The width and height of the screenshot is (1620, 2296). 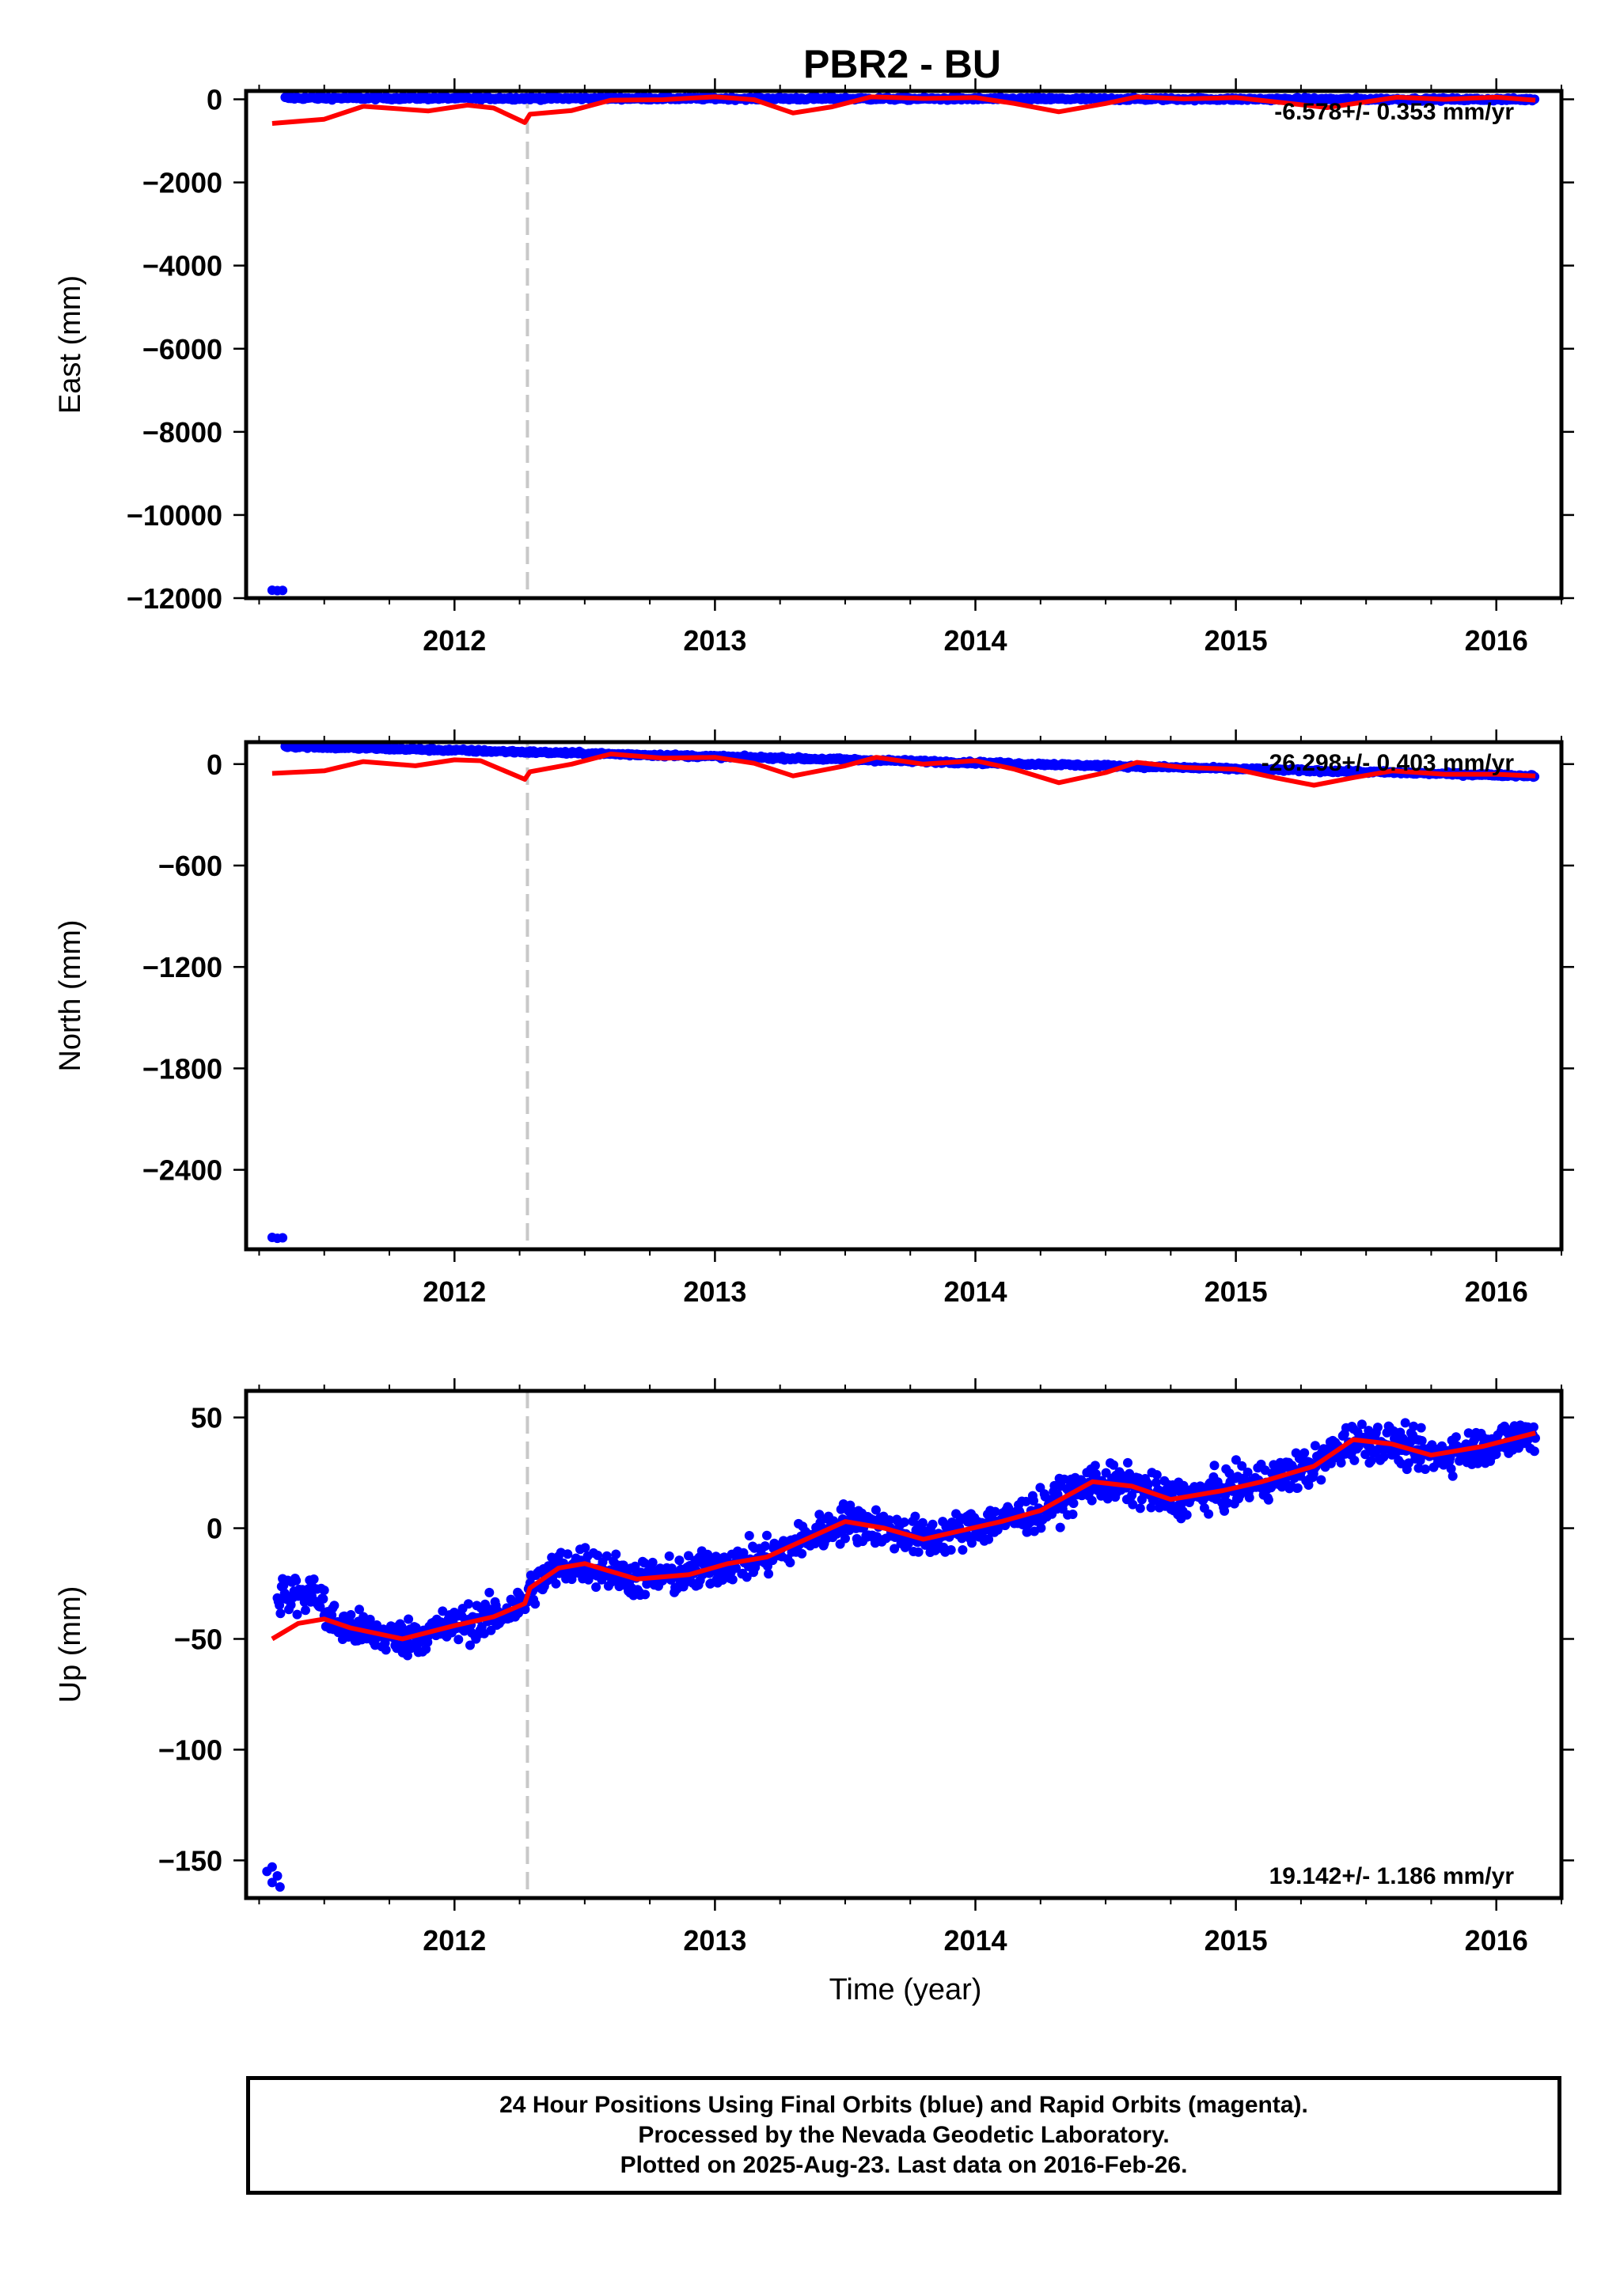 What do you see at coordinates (206, 1418) in the screenshot?
I see `y-tick-label: 50` at bounding box center [206, 1418].